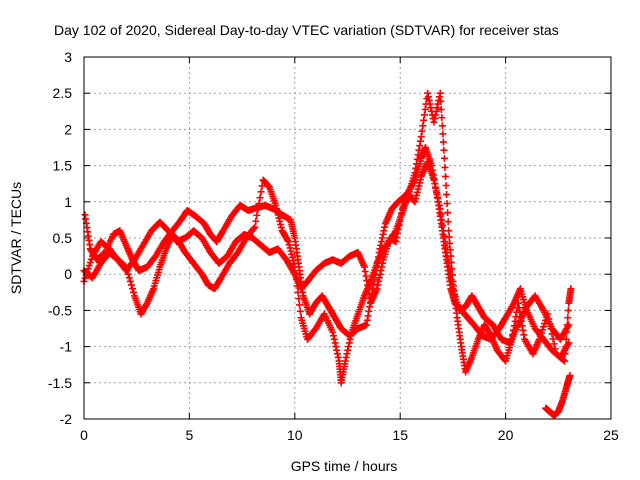  Describe the element at coordinates (558, 395) in the screenshot. I see `series-group` at that location.